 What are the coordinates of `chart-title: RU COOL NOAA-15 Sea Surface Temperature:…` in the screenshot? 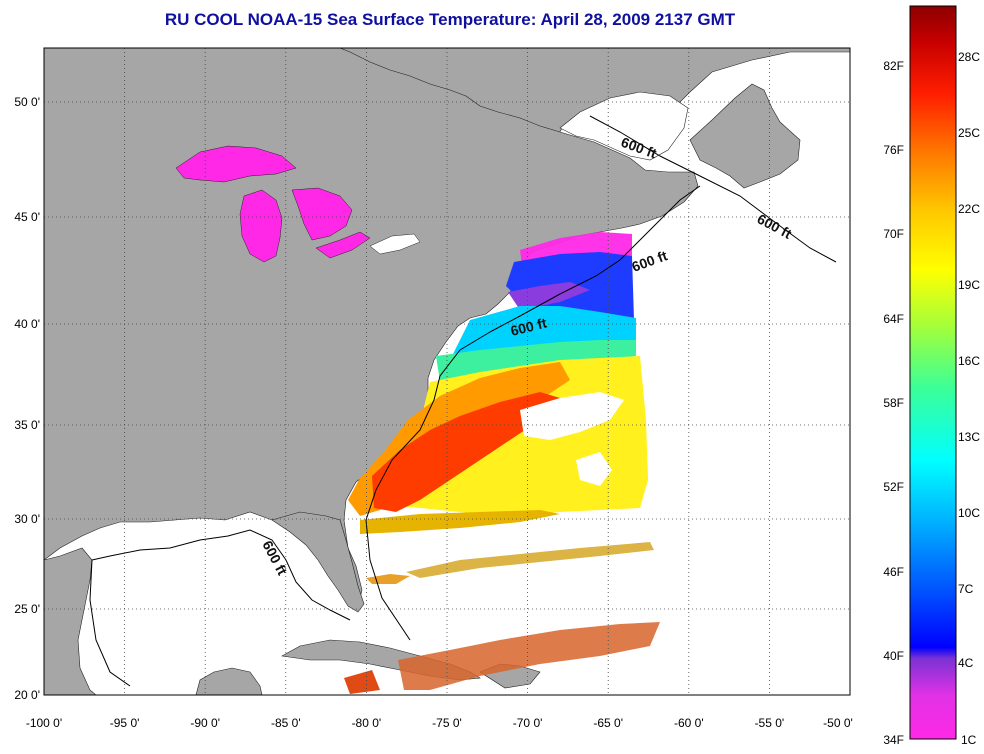 It's located at (450, 19).